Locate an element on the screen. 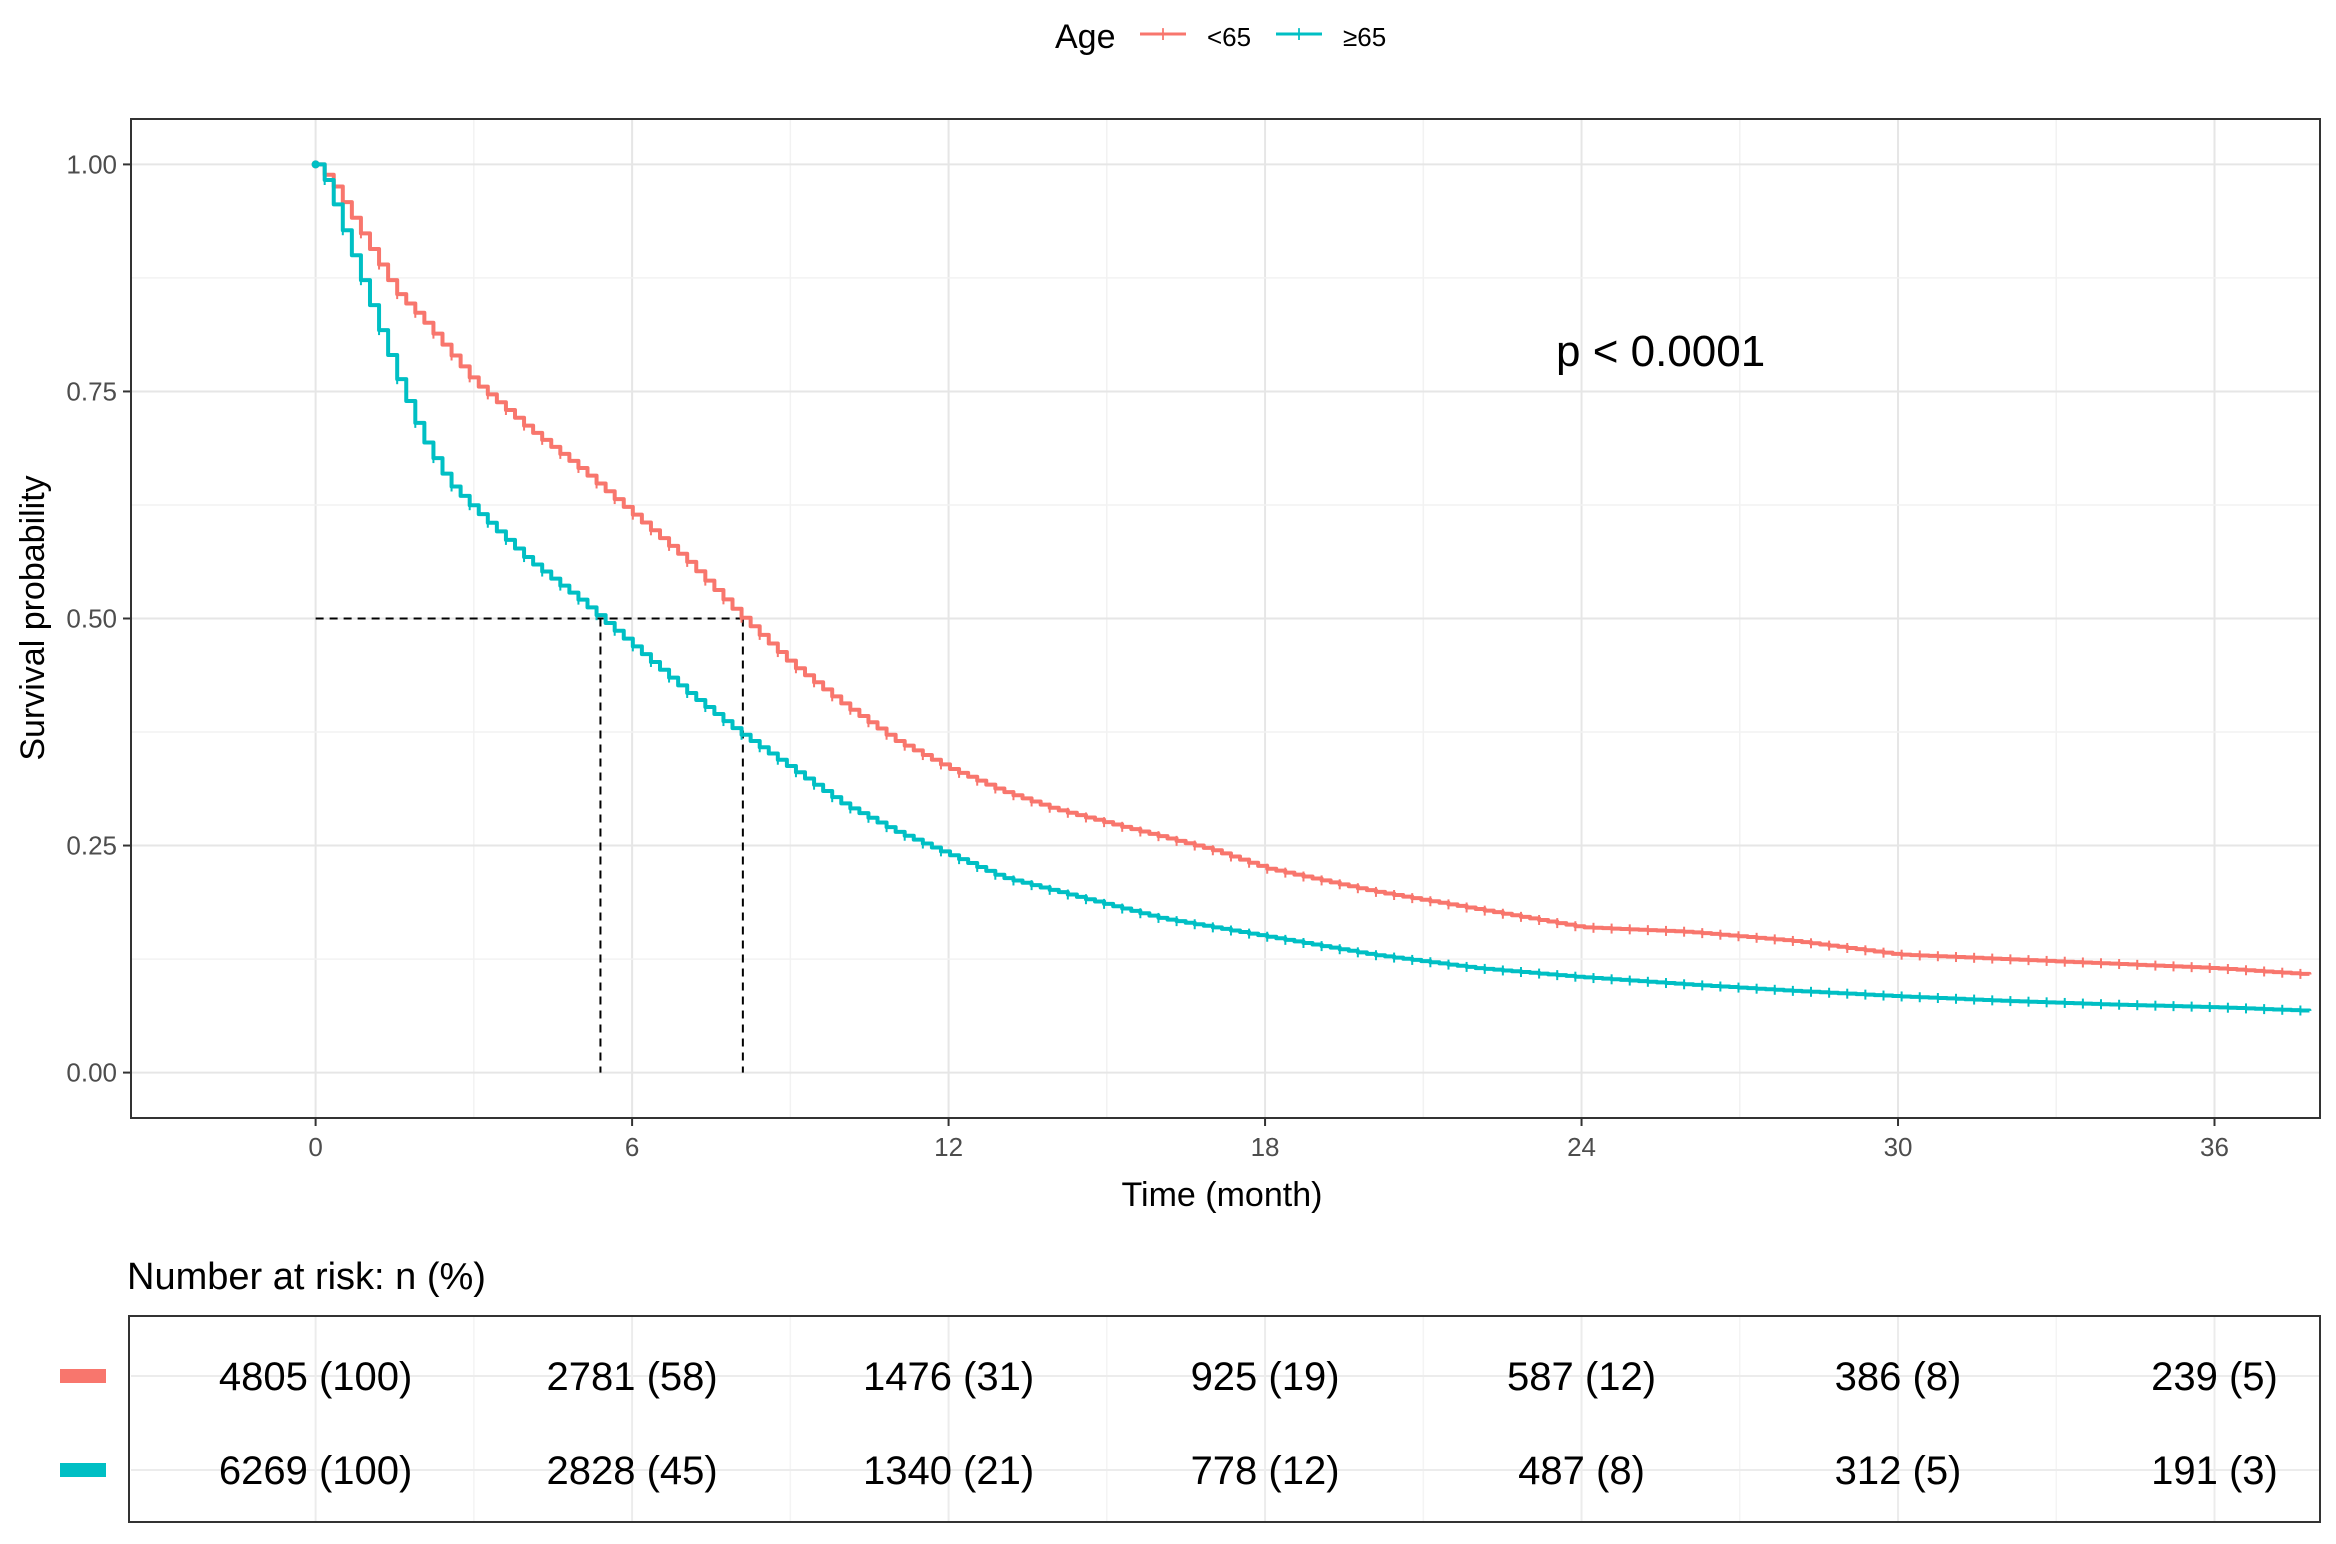 This screenshot has height=1544, width=2336. risk-cell: 487 (8) is located at coordinates (1581, 1471).